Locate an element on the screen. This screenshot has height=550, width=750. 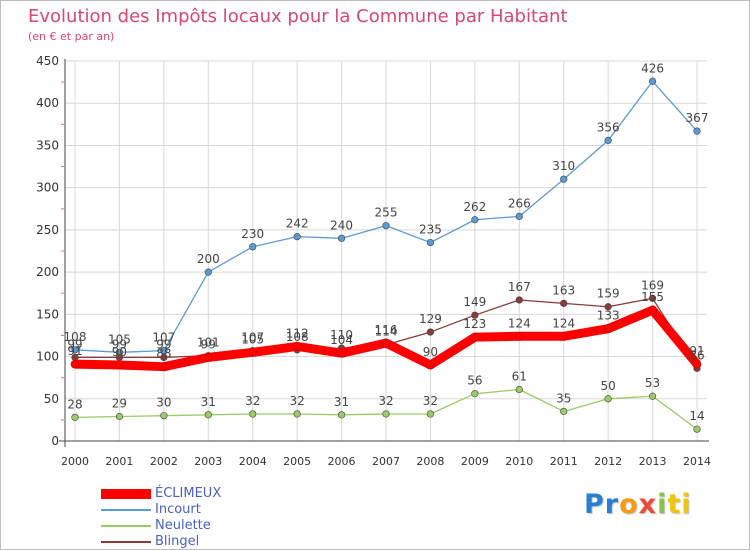
legend-swatch-incourt is located at coordinates (126, 510).